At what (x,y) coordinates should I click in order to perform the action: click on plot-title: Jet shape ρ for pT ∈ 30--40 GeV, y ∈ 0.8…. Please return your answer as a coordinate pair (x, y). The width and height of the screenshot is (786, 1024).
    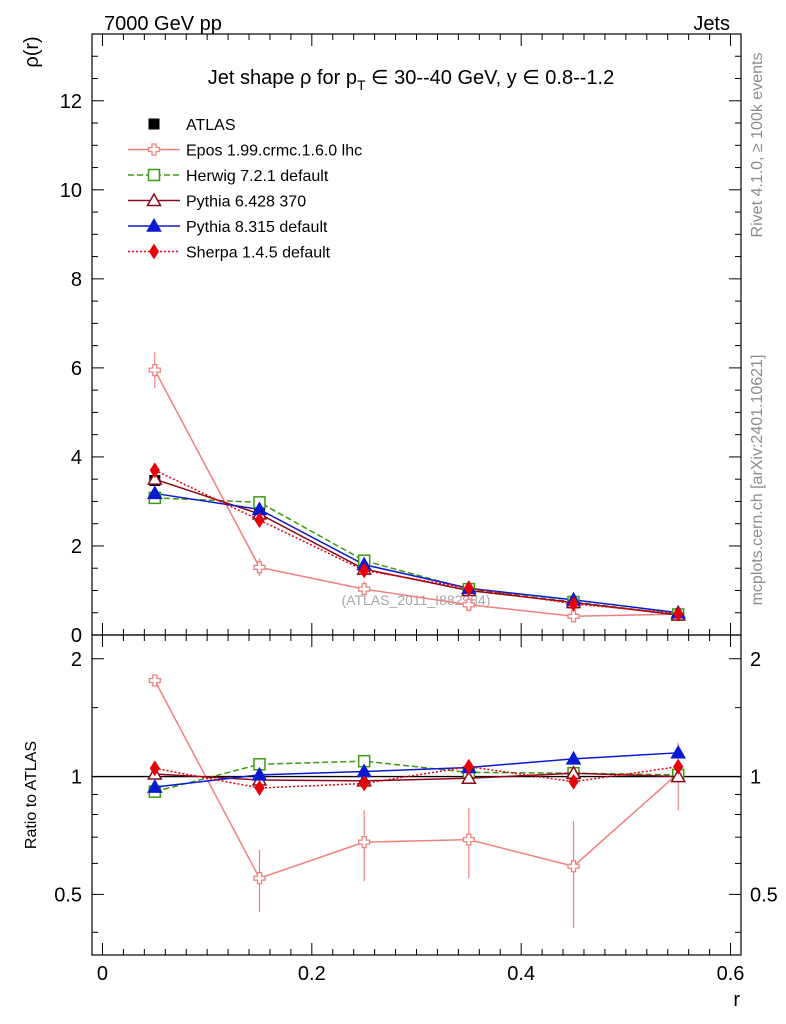
    Looking at the image, I should click on (411, 80).